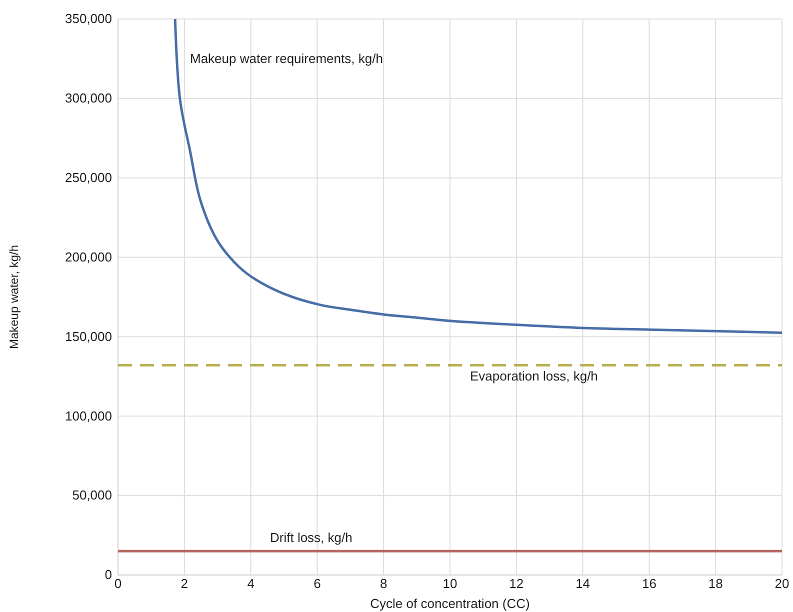 The width and height of the screenshot is (793, 612). I want to click on x-tick-label: 20, so click(782, 584).